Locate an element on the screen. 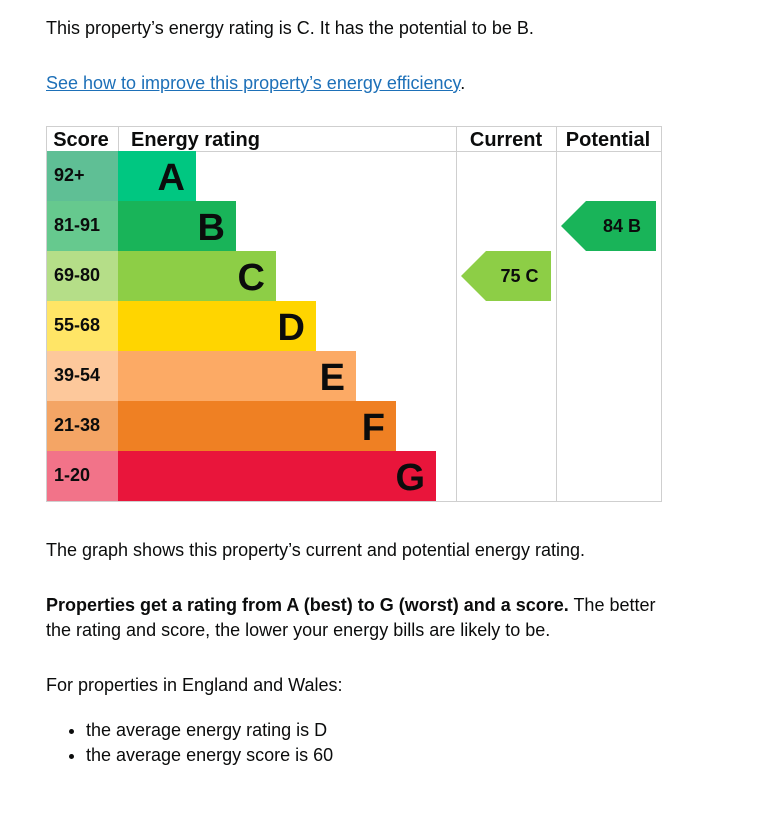 The image size is (780, 820). score-cell-d is located at coordinates (82, 326).